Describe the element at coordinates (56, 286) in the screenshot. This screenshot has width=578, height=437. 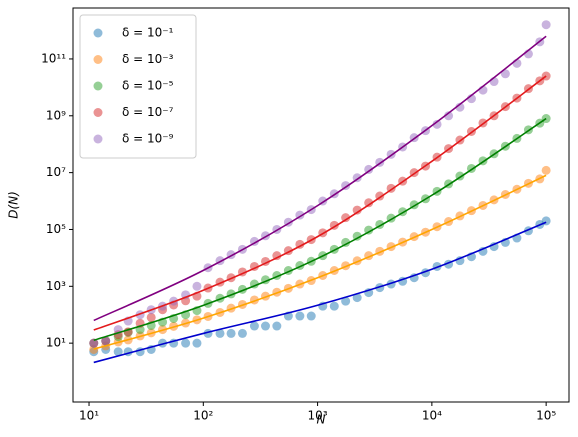
I see `y-tick-label: 10³` at that location.